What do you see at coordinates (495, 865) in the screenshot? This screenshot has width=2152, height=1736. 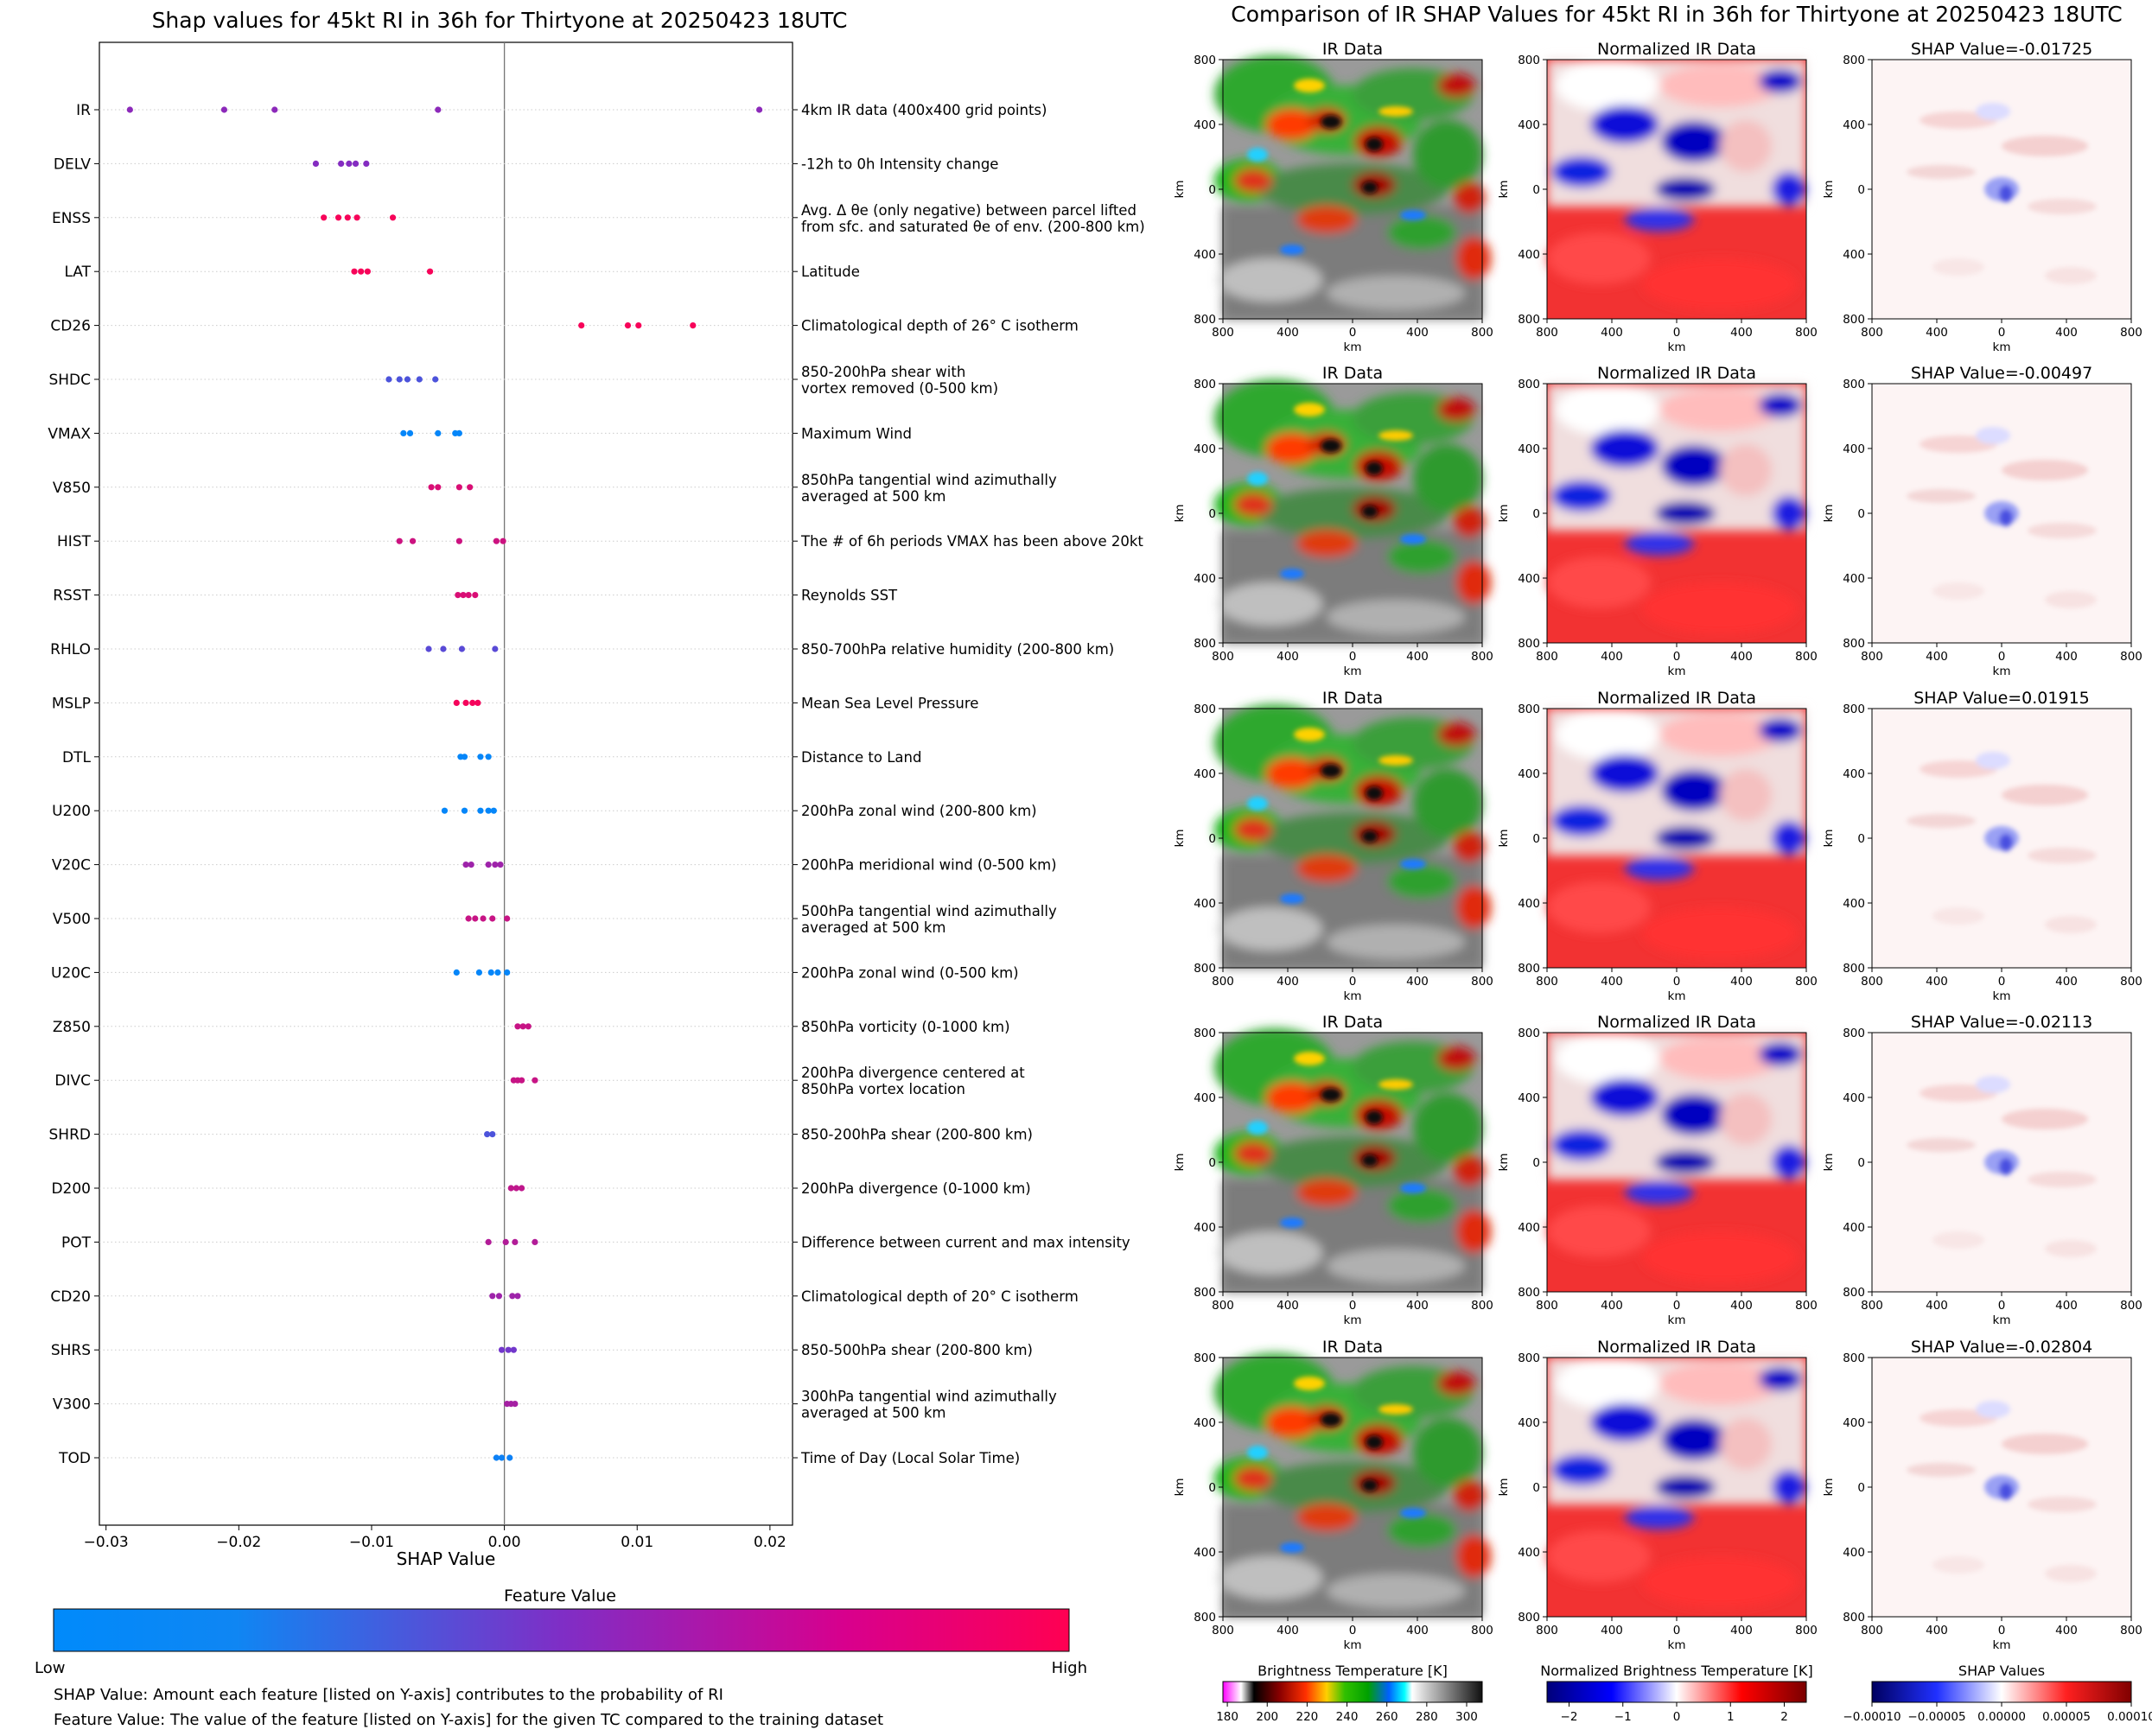 I see `shap-point-v20c` at bounding box center [495, 865].